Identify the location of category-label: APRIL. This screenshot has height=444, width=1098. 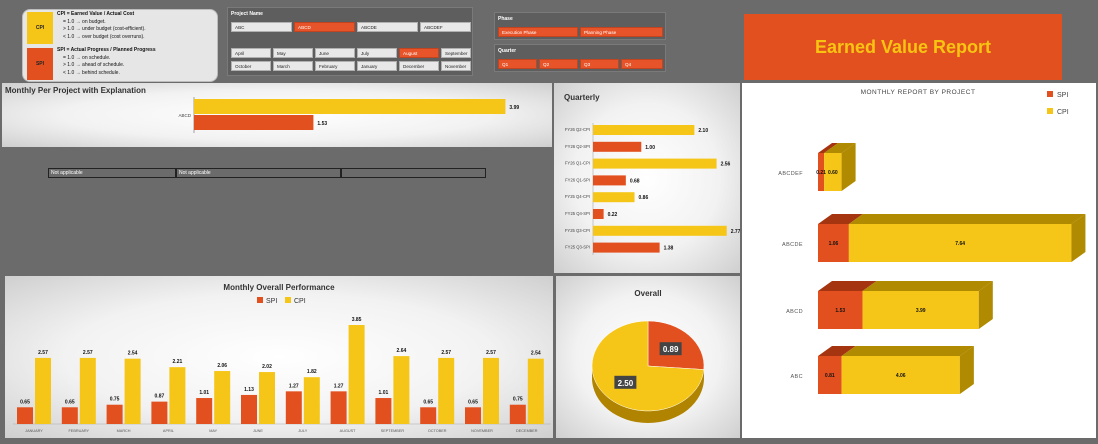
(168, 431).